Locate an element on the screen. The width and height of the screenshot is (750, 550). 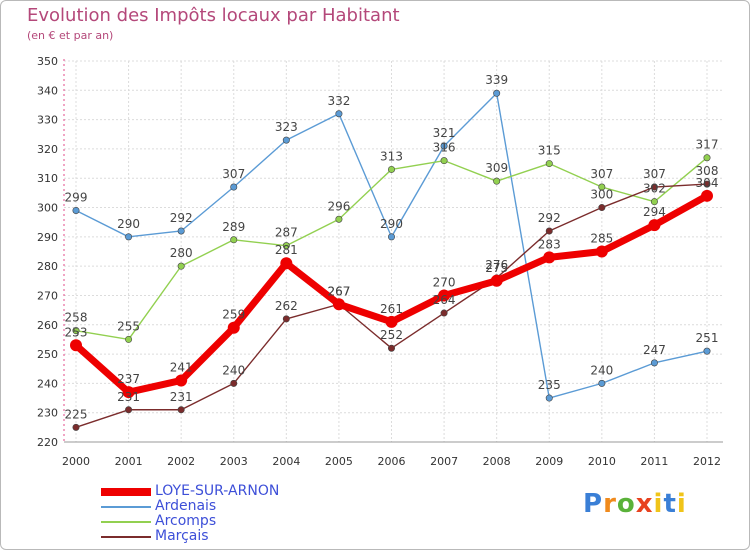
x-tick-label: 2000 is located at coordinates (76, 461).